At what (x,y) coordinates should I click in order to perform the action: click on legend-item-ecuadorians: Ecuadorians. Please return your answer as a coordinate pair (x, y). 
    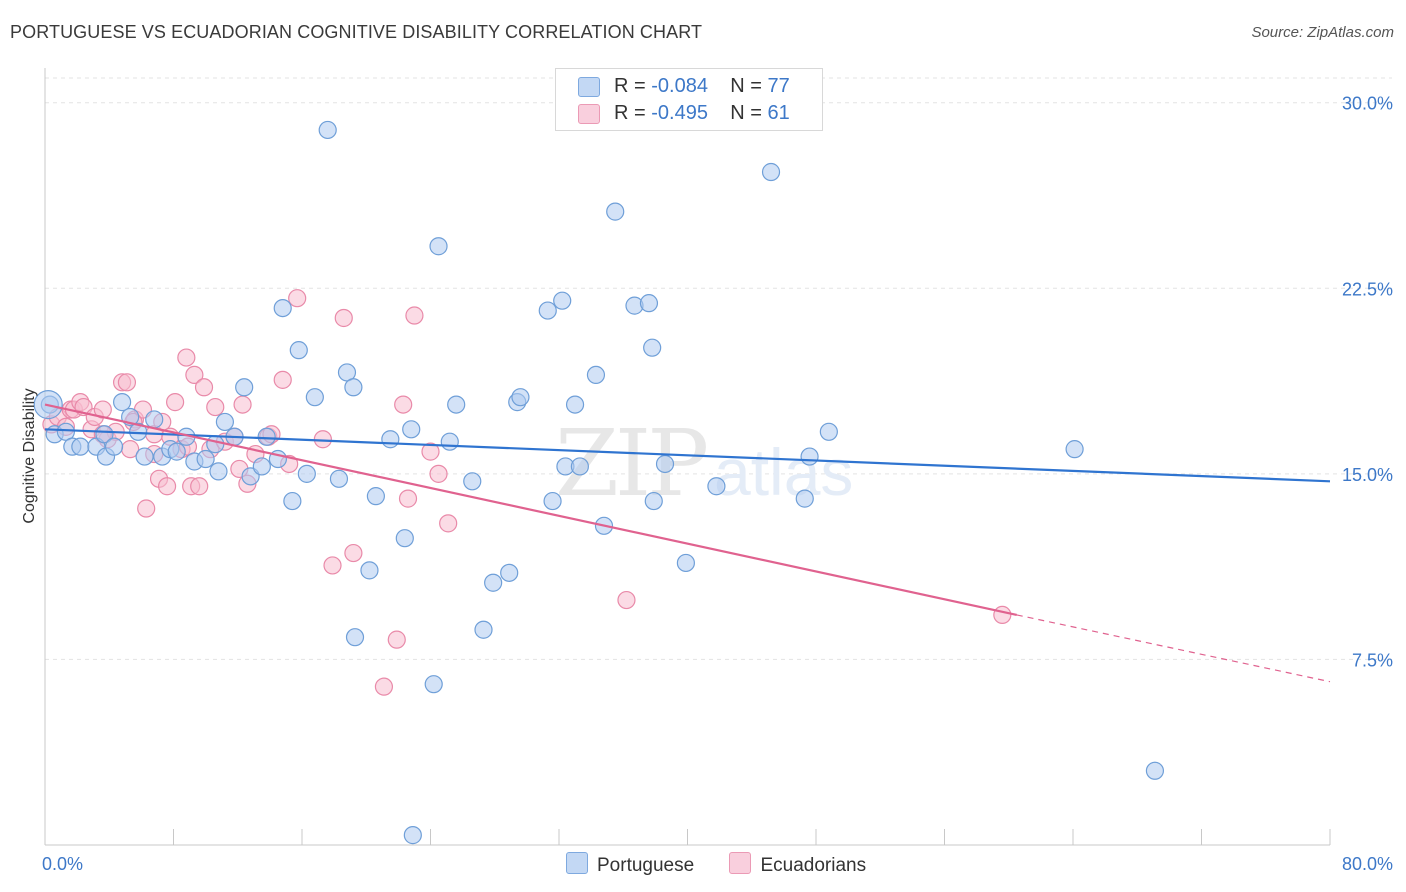
    Looking at the image, I should click on (797, 864).